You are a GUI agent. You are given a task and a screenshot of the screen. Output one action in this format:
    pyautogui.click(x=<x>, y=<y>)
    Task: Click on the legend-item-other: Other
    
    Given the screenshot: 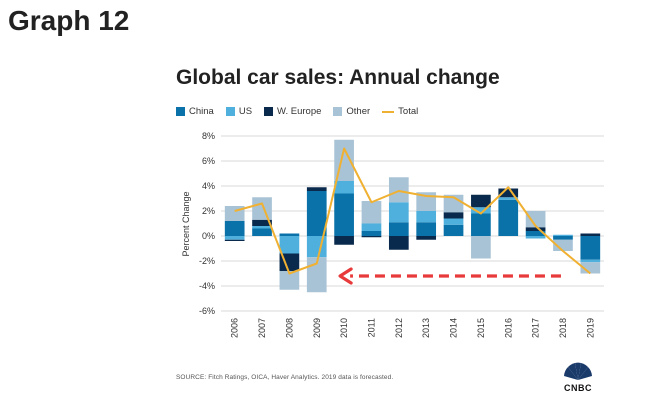 What is the action you would take?
    pyautogui.click(x=351, y=111)
    